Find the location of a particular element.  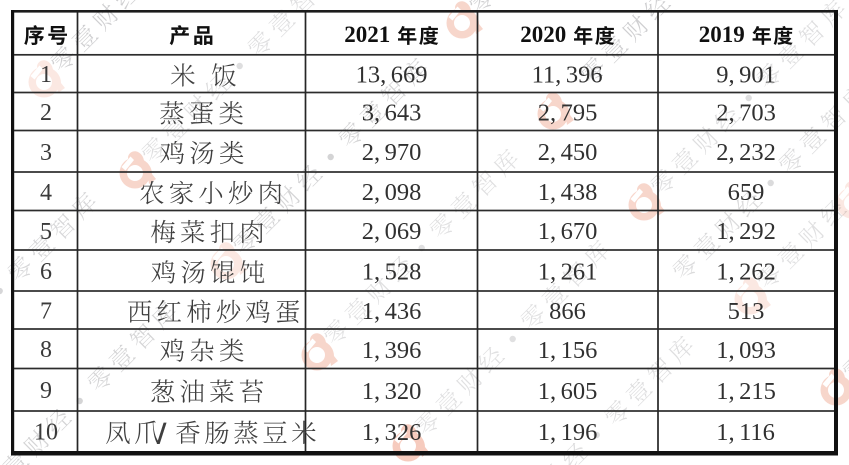

svg-text: 7 is located at coordinates (46, 312).